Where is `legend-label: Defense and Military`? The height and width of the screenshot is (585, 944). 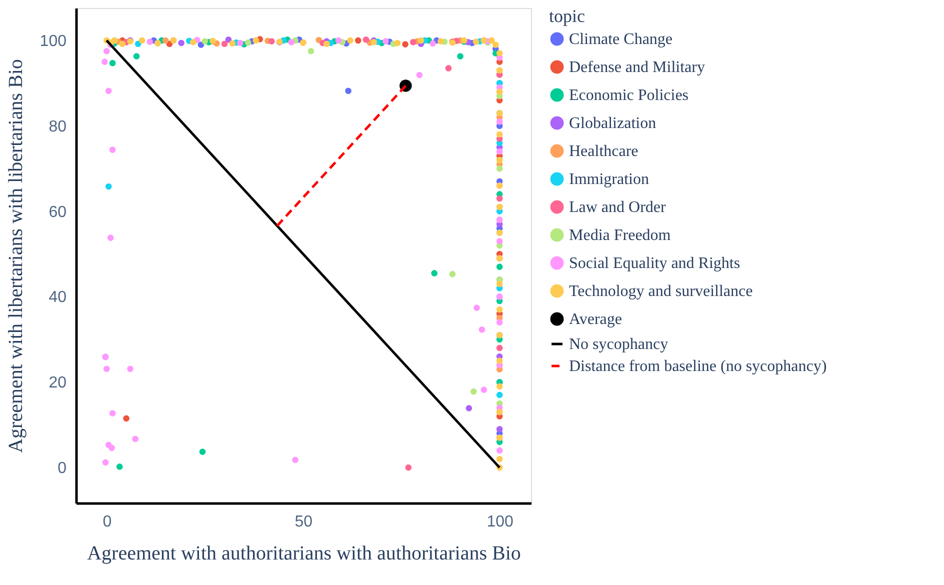 legend-label: Defense and Military is located at coordinates (637, 67).